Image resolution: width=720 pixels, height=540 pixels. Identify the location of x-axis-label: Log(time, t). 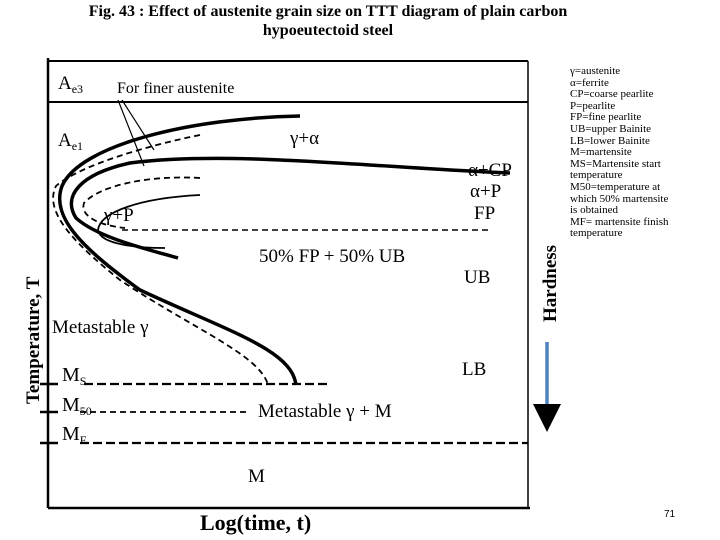
(255, 522).